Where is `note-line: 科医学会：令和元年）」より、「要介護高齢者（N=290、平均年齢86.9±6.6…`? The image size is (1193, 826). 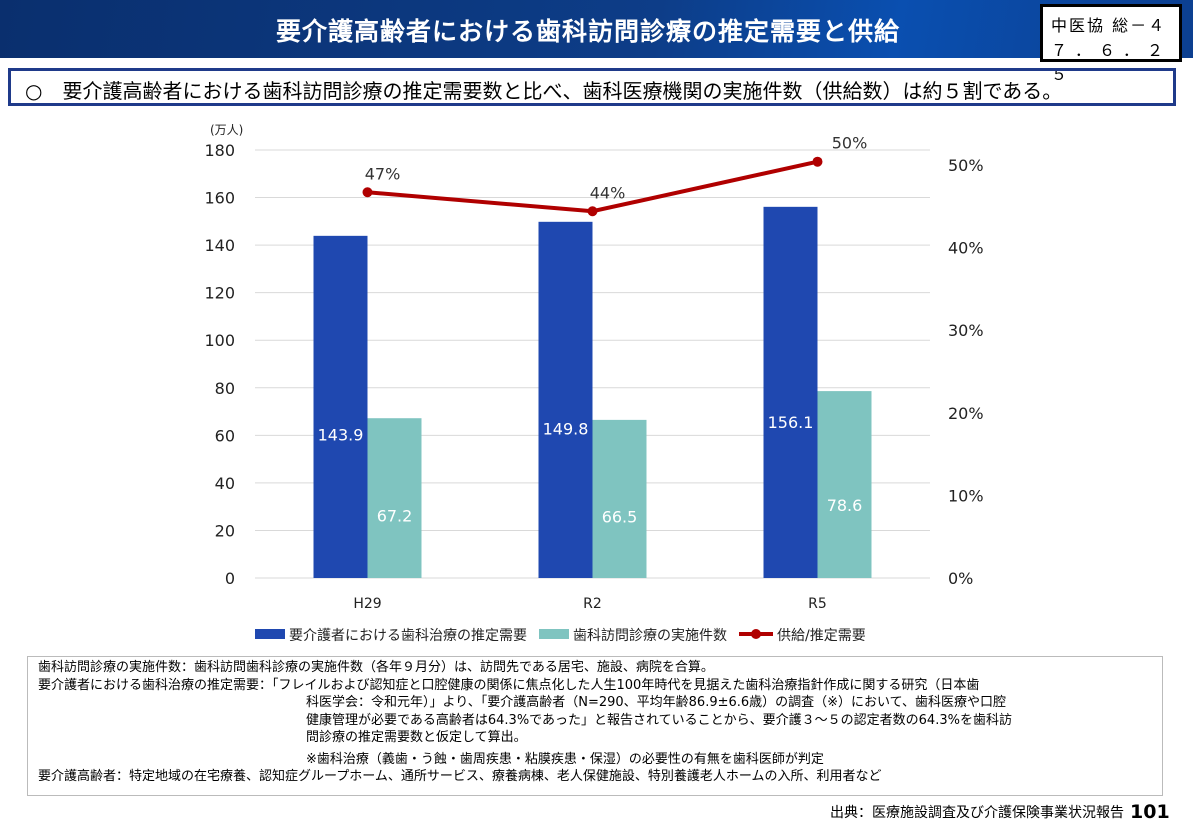 note-line: 科医学会：令和元年）」より、「要介護高齢者（N=290、平均年齢86.9±6.6… is located at coordinates (656, 702).